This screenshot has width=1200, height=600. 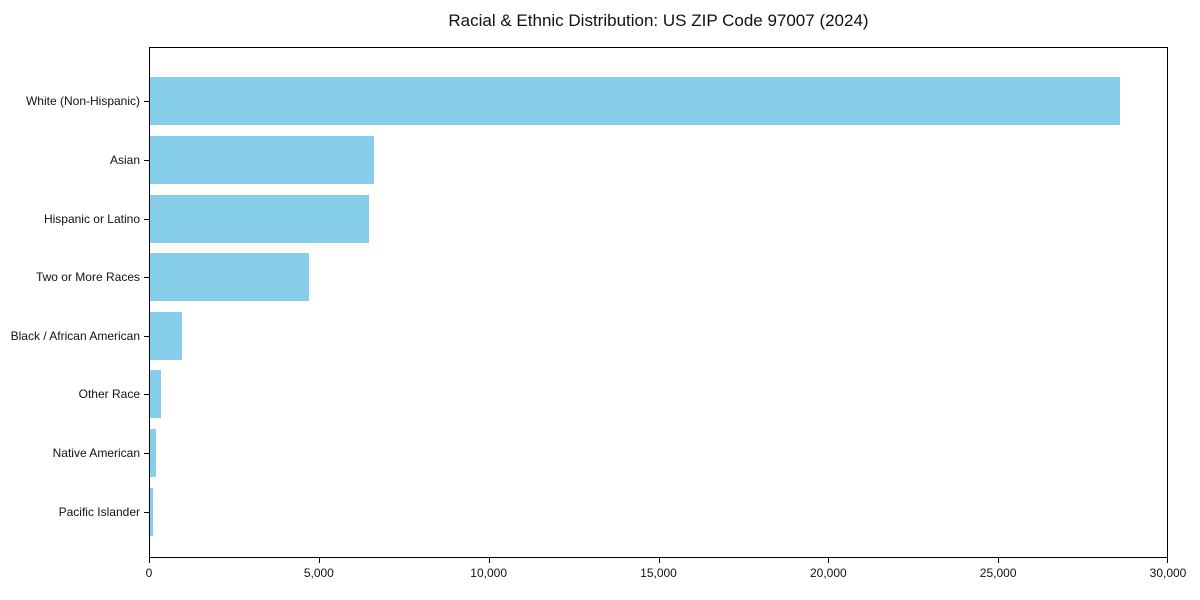 What do you see at coordinates (99, 511) in the screenshot?
I see `y-axis-label: Pacific Islander` at bounding box center [99, 511].